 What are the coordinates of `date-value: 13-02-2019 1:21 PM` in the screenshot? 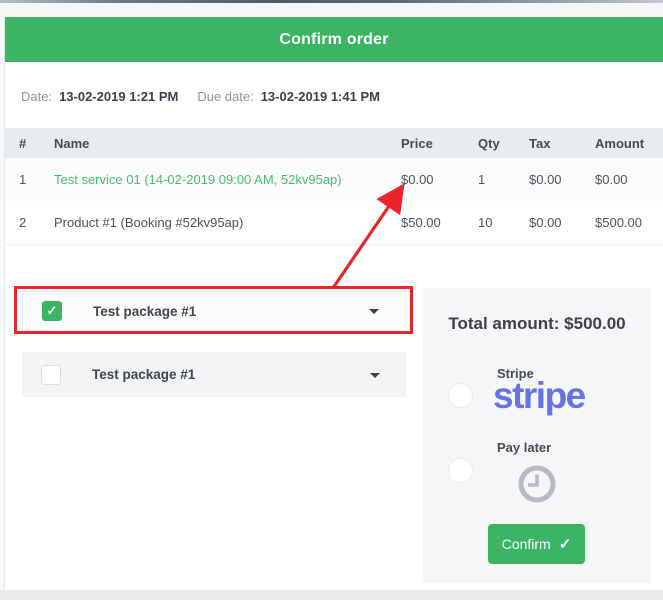 It's located at (119, 96).